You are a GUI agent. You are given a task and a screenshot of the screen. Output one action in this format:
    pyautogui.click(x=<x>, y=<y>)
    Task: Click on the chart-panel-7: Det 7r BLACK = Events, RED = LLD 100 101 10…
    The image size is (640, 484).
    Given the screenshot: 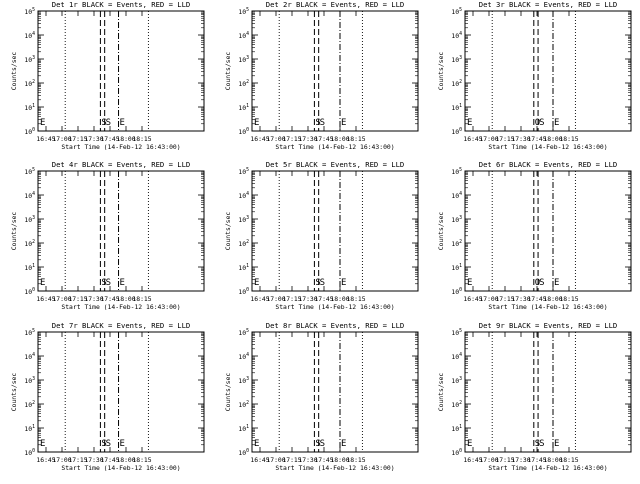 What is the action you would take?
    pyautogui.click(x=107, y=396)
    